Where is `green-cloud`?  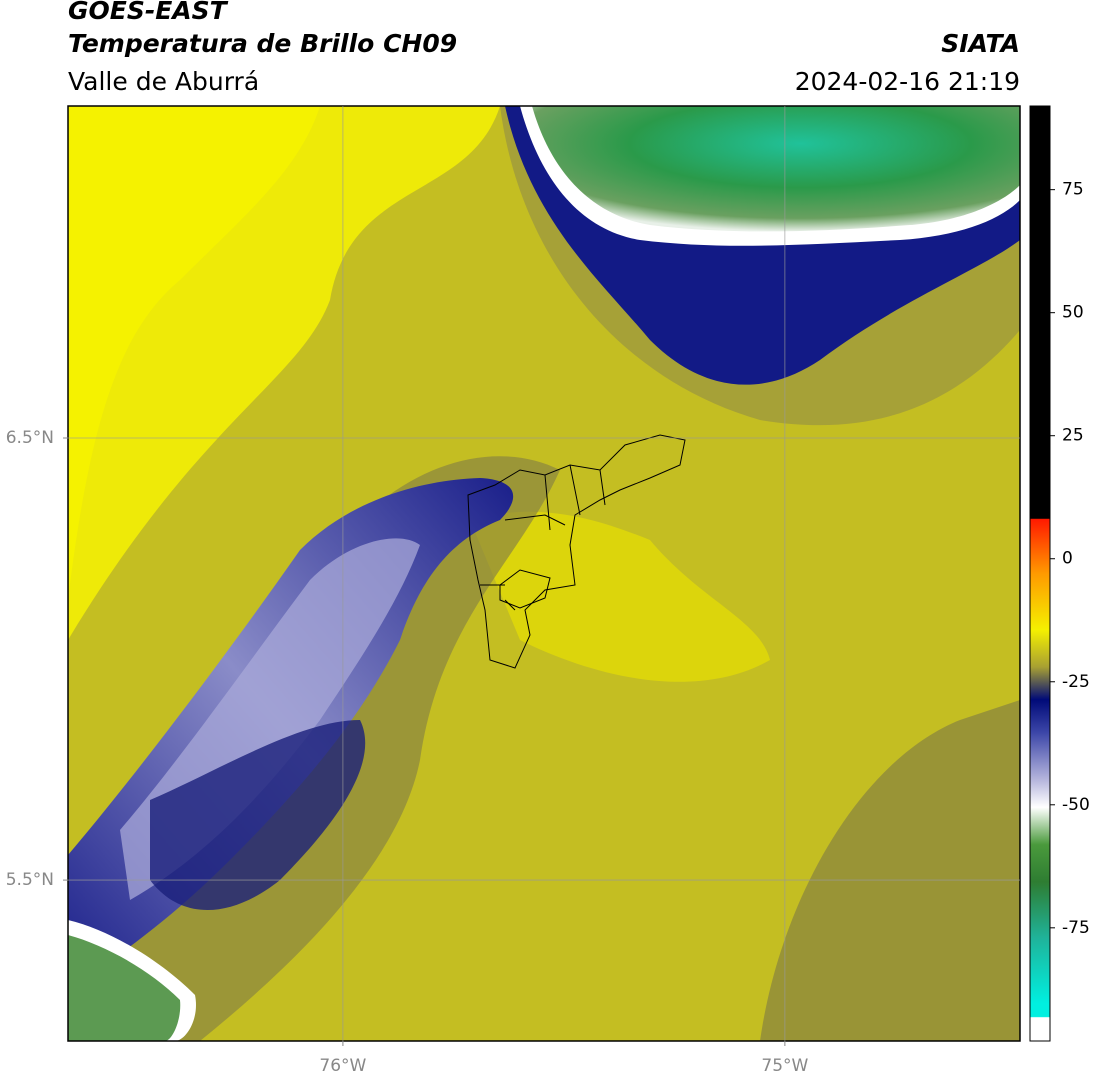
green-cloud is located at coordinates (776, 169).